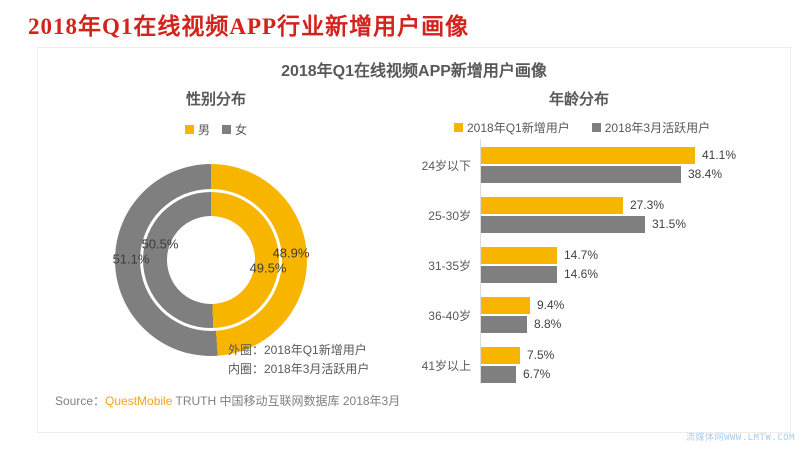 The width and height of the screenshot is (800, 451). What do you see at coordinates (286, 401) in the screenshot?
I see `source-text: TRUTH 中国移动互联网数据库 2018年3月` at bounding box center [286, 401].